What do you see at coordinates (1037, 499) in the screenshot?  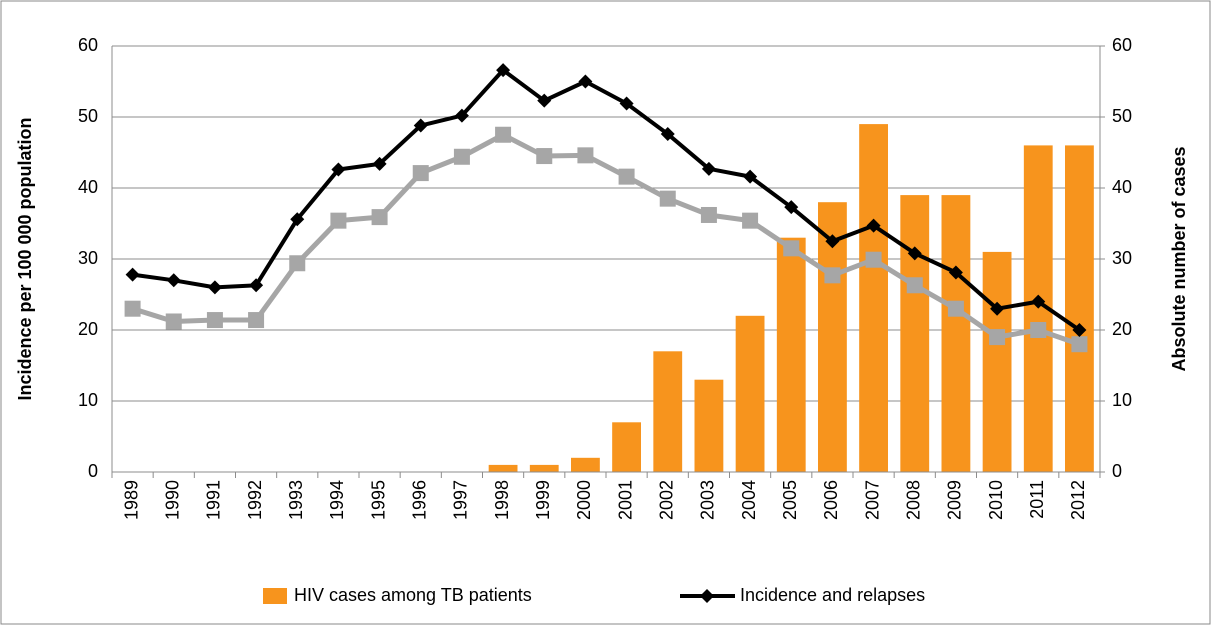 I see `x-tick-label: 2011` at bounding box center [1037, 499].